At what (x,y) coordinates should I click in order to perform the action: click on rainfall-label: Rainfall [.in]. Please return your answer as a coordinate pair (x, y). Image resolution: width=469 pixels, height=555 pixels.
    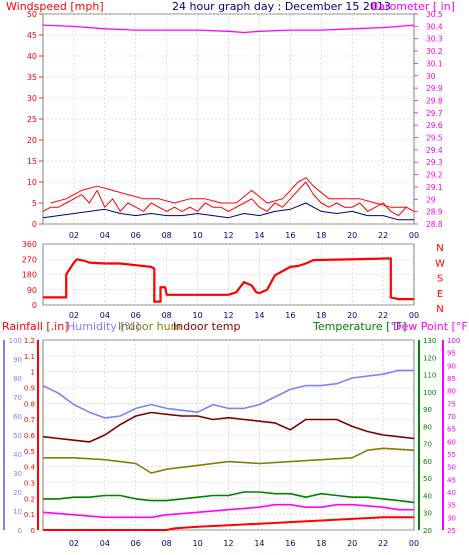
    Looking at the image, I should click on (35, 326).